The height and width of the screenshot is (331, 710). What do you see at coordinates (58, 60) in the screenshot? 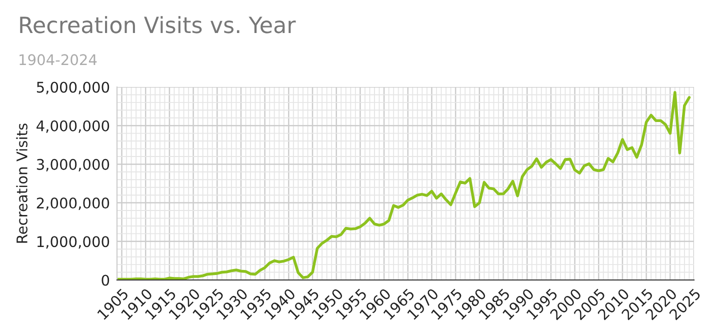
I see `chart-subtitle: 1904-2024` at bounding box center [58, 60].